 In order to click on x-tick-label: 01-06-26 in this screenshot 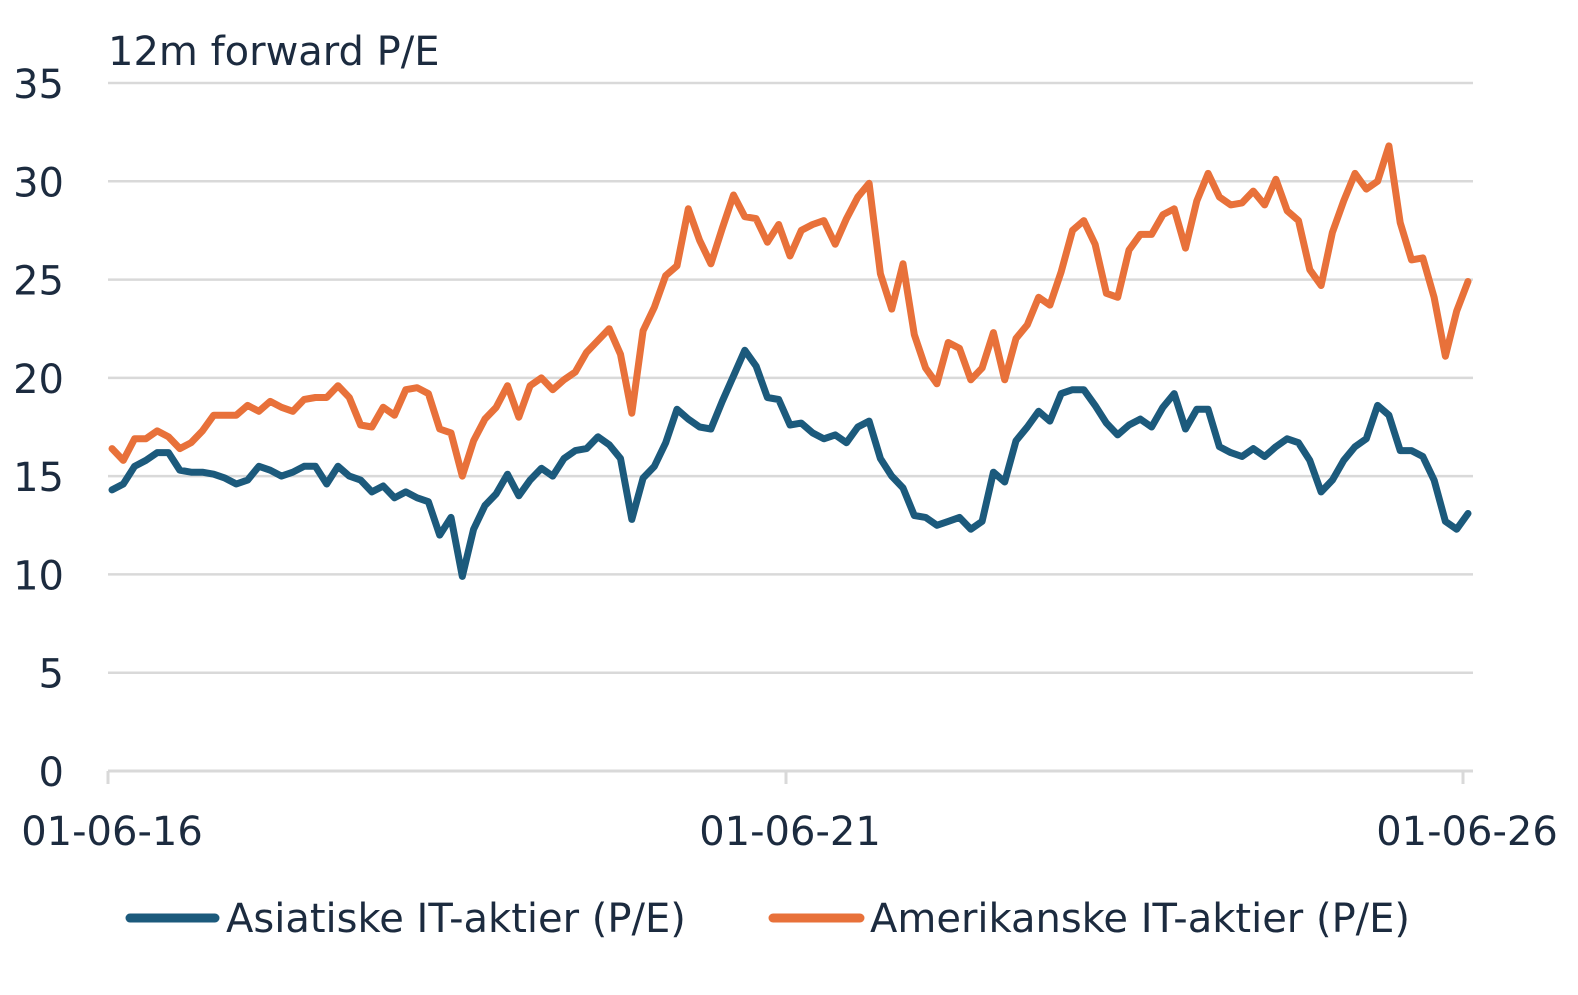, I will do `click(1467, 832)`.